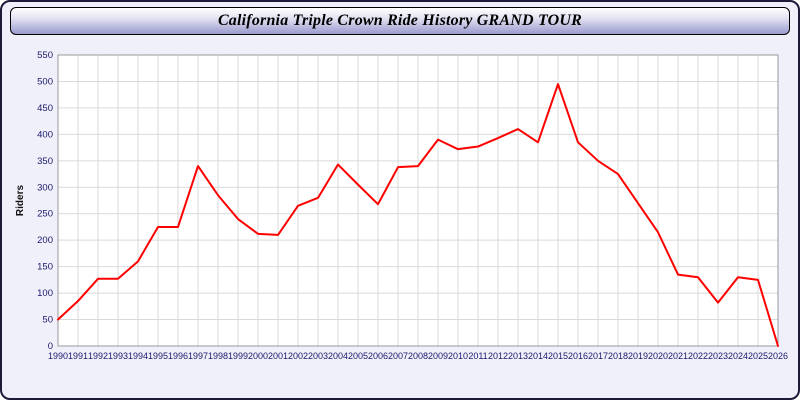 This screenshot has width=800, height=400. Describe the element at coordinates (45, 161) in the screenshot. I see `svg-text: 350` at that location.